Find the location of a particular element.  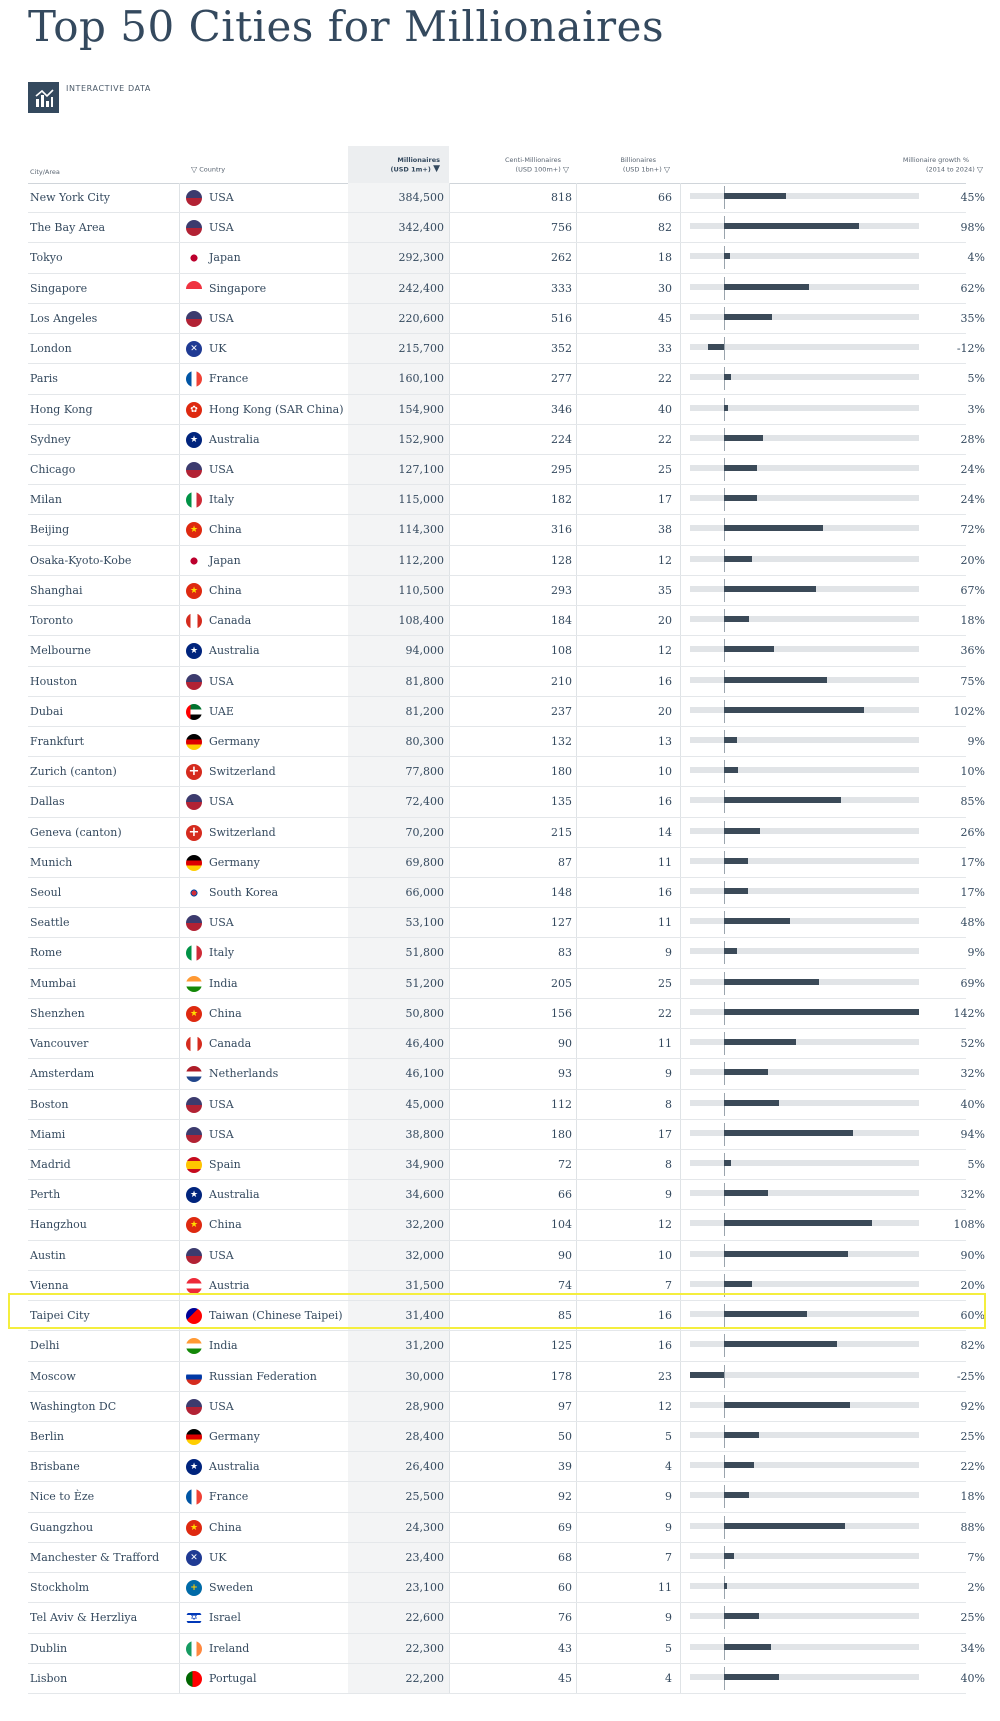

in-flag-icon is located at coordinates (194, 1346).